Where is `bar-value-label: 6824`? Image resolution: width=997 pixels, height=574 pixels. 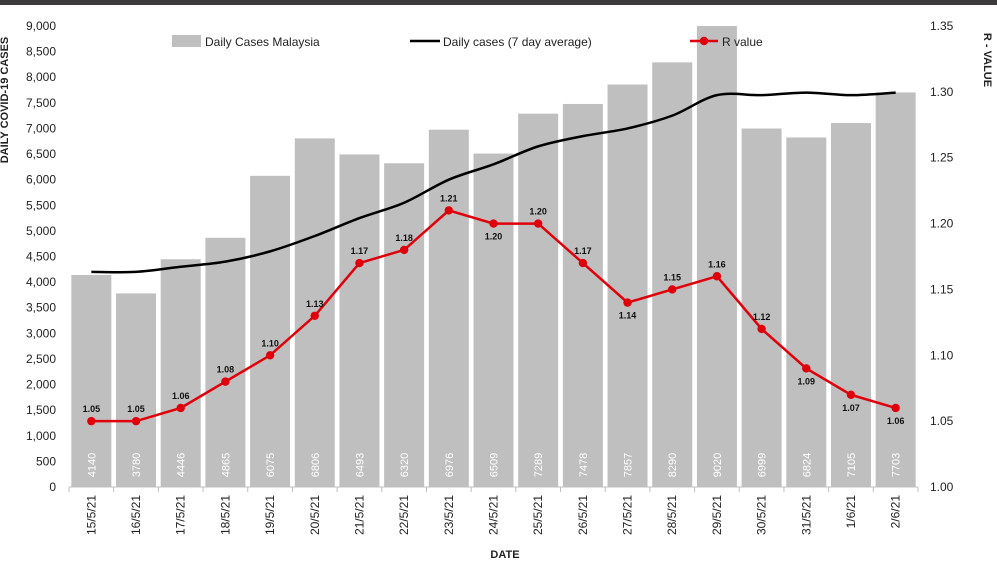
bar-value-label: 6824 is located at coordinates (807, 465).